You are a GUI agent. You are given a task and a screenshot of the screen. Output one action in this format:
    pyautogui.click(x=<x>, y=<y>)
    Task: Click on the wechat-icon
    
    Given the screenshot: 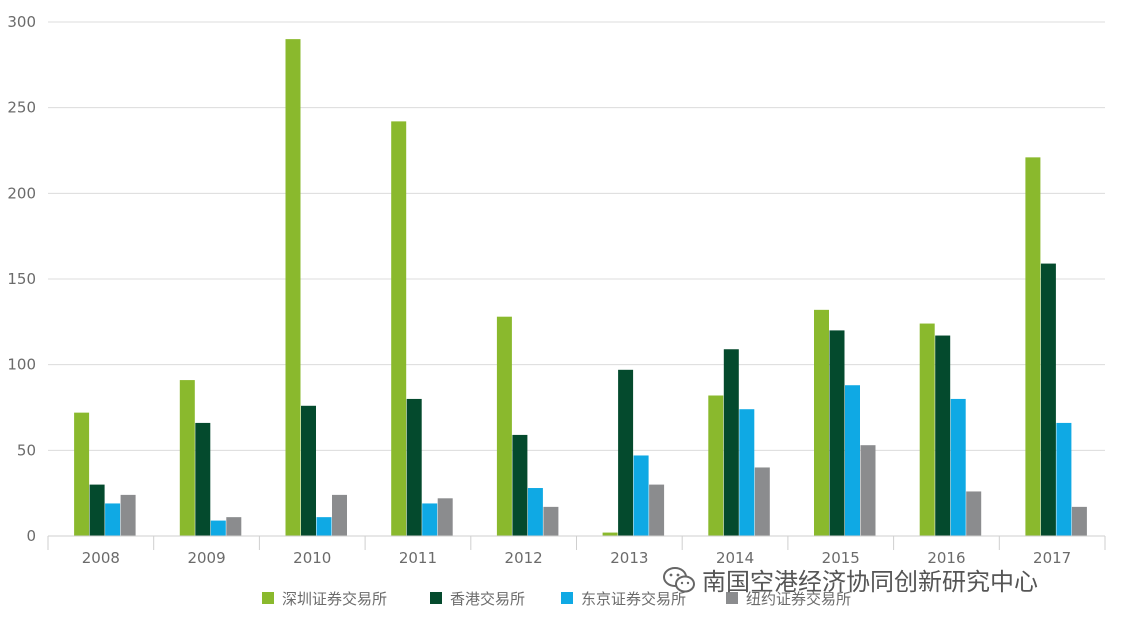 What is the action you would take?
    pyautogui.click(x=679, y=579)
    